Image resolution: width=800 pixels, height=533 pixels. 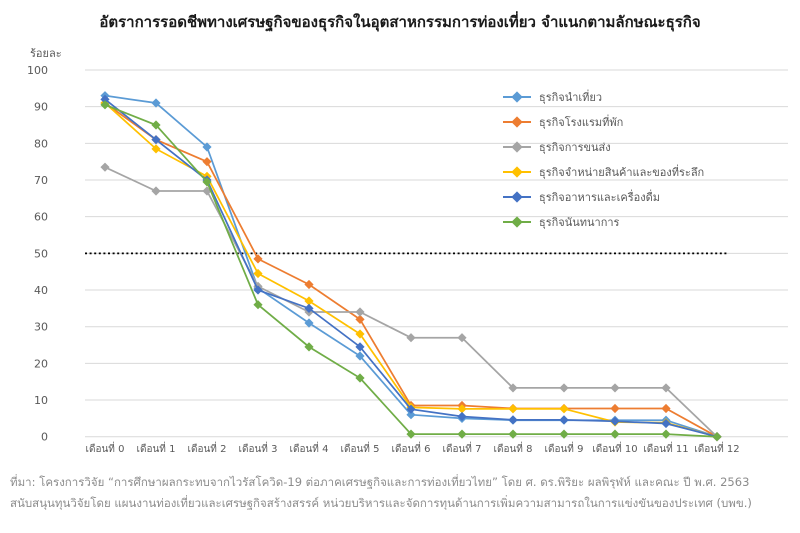 I want to click on y-tick-label: 10, so click(x=41, y=400).